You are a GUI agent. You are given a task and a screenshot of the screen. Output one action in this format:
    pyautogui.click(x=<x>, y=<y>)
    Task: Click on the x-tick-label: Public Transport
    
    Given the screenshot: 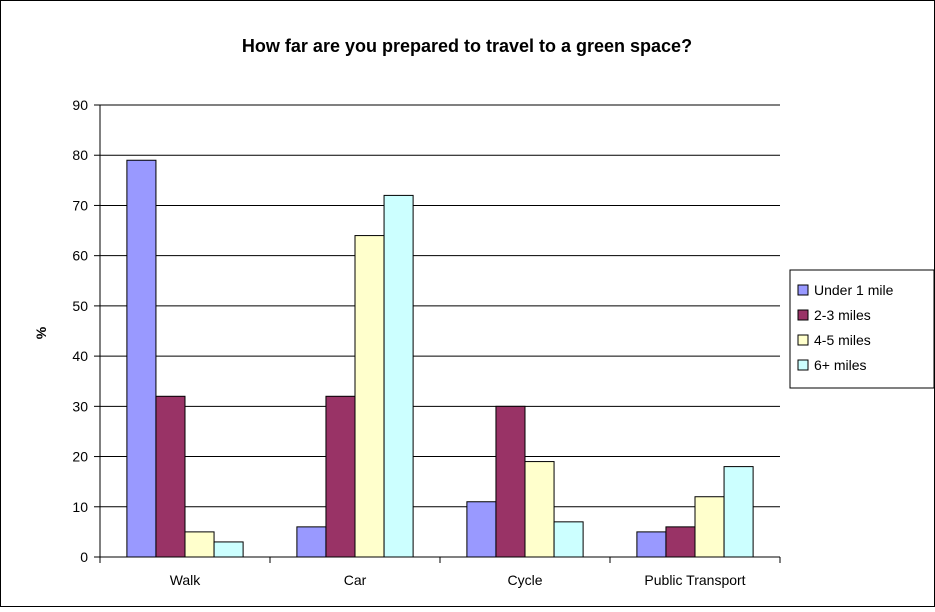 What is the action you would take?
    pyautogui.click(x=694, y=580)
    